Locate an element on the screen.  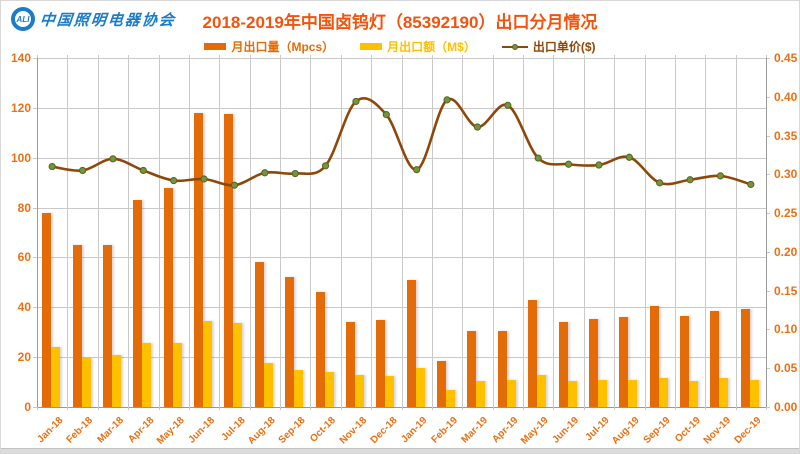
left-axis-label: 140 is located at coordinates (20, 58).